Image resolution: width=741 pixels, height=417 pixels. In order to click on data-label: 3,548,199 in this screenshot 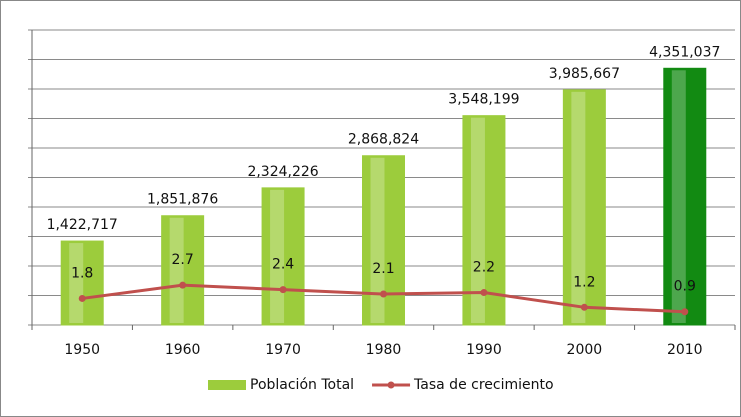, I will do `click(483, 100)`.